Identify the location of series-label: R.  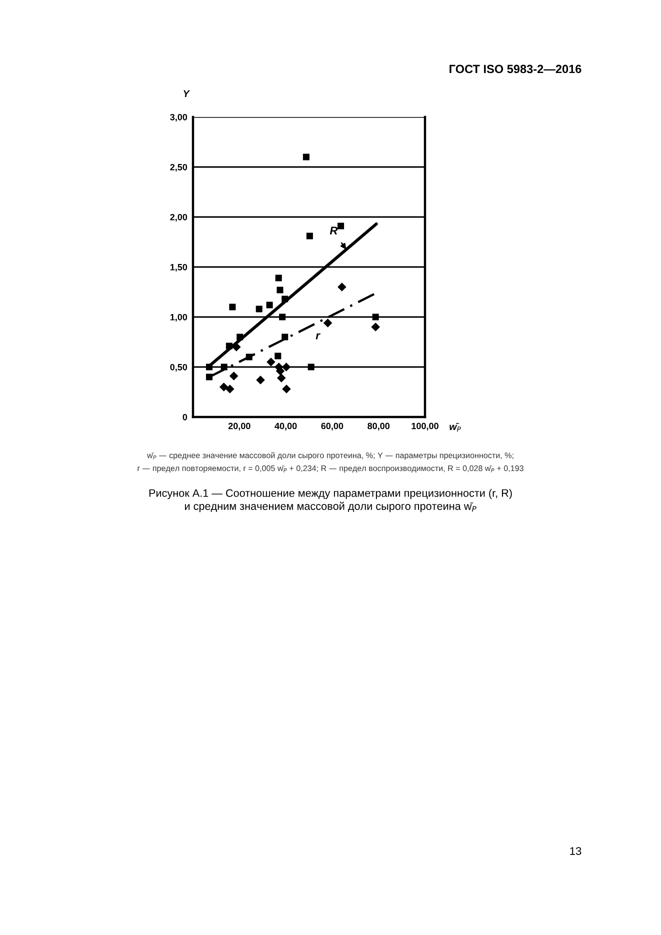
(334, 230).